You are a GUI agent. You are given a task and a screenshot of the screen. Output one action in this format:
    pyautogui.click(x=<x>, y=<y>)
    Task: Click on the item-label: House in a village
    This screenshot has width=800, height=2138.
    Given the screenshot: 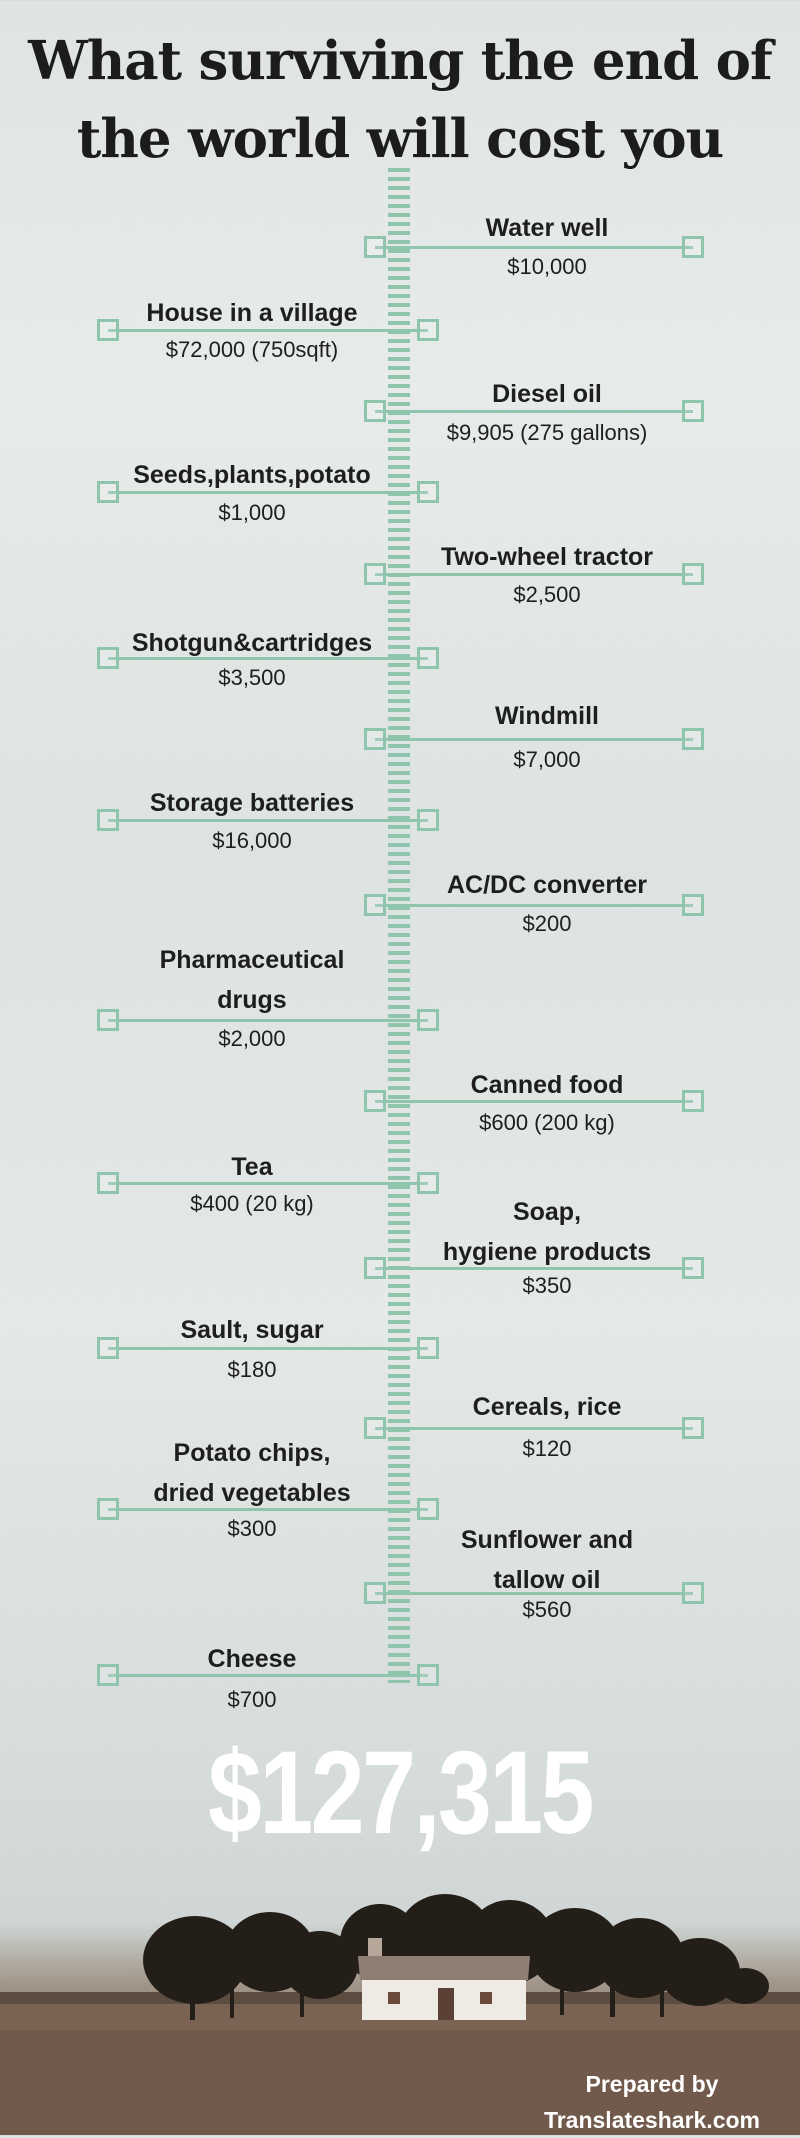 What is the action you would take?
    pyautogui.click(x=252, y=313)
    